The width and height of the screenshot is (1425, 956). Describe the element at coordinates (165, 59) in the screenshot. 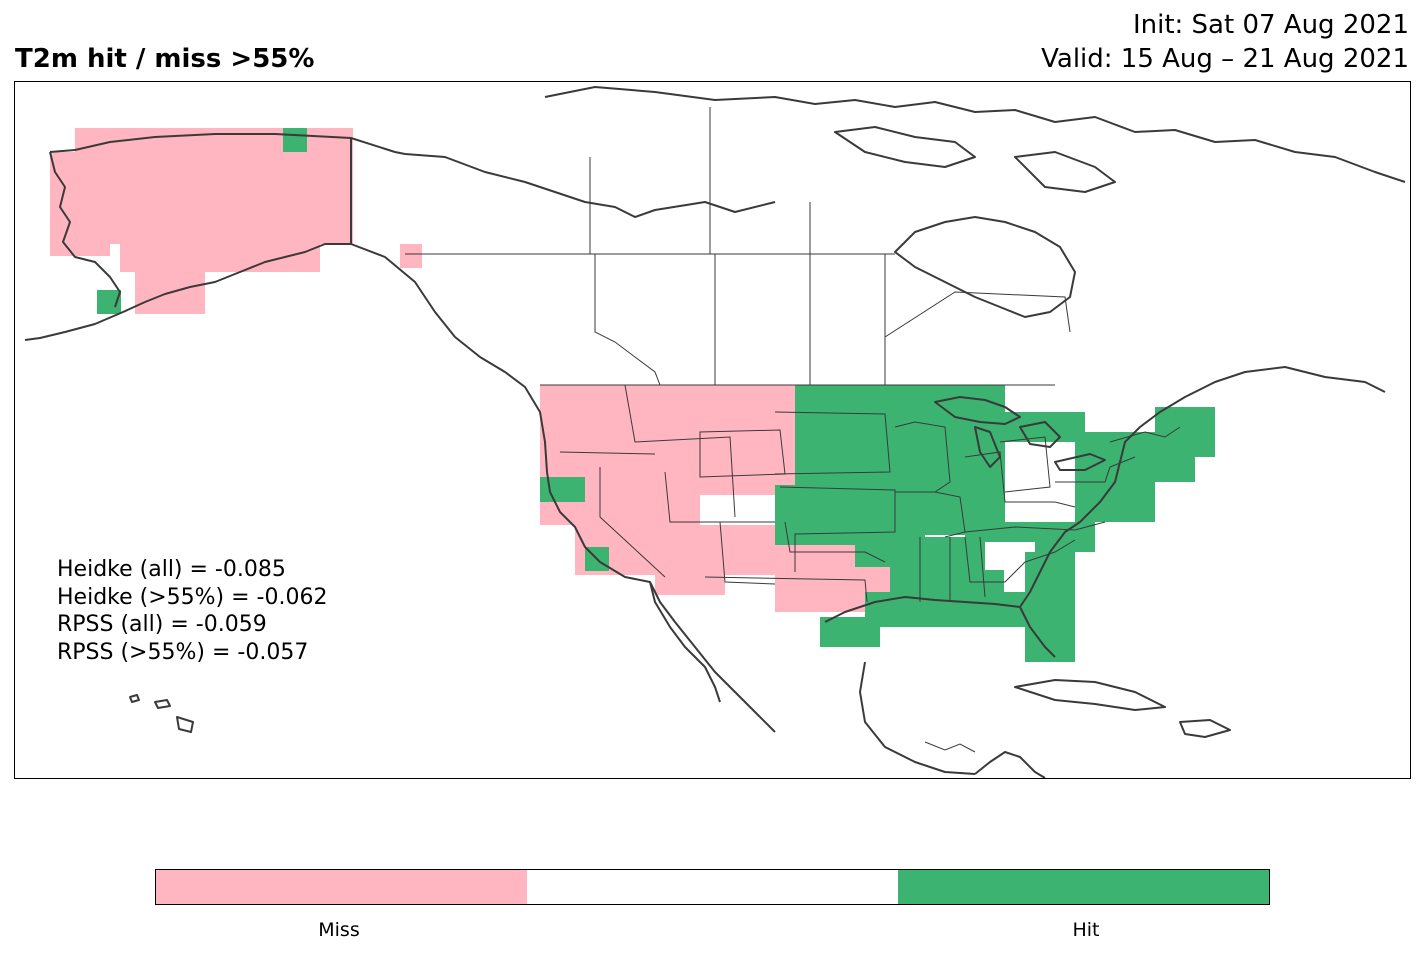

I see `map-title: T2m hit / miss >55%` at that location.